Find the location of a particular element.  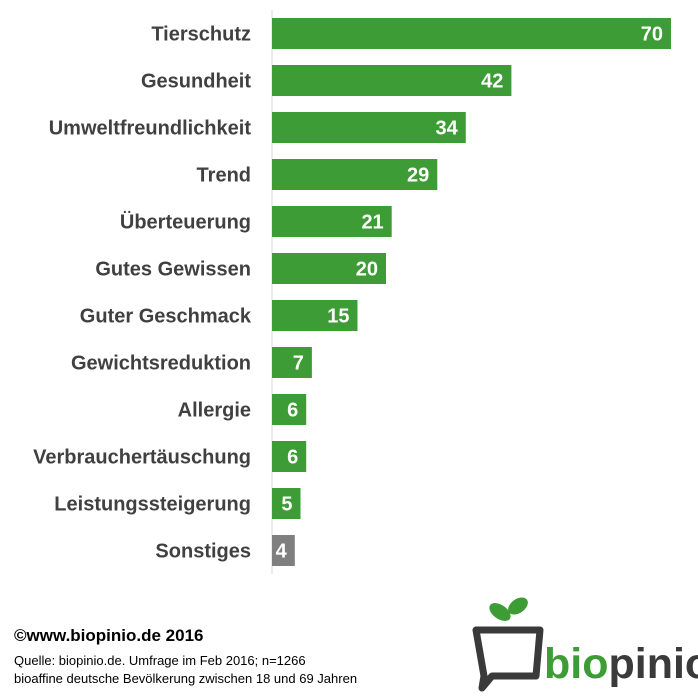

value-label: 34 is located at coordinates (447, 129).